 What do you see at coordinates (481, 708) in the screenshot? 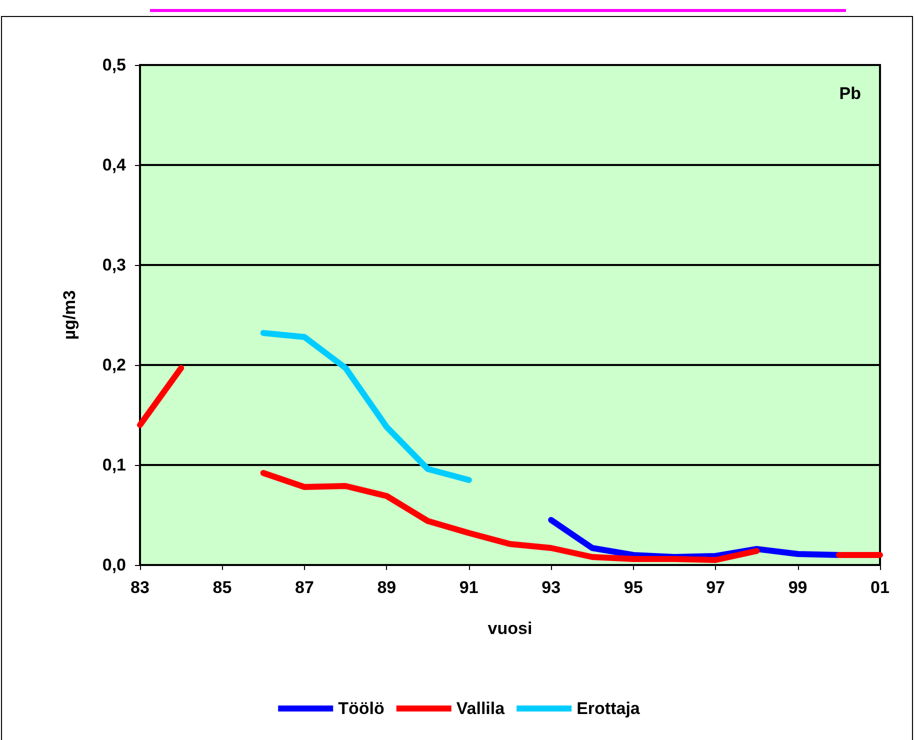
I see `legend-label: Vallila` at bounding box center [481, 708].